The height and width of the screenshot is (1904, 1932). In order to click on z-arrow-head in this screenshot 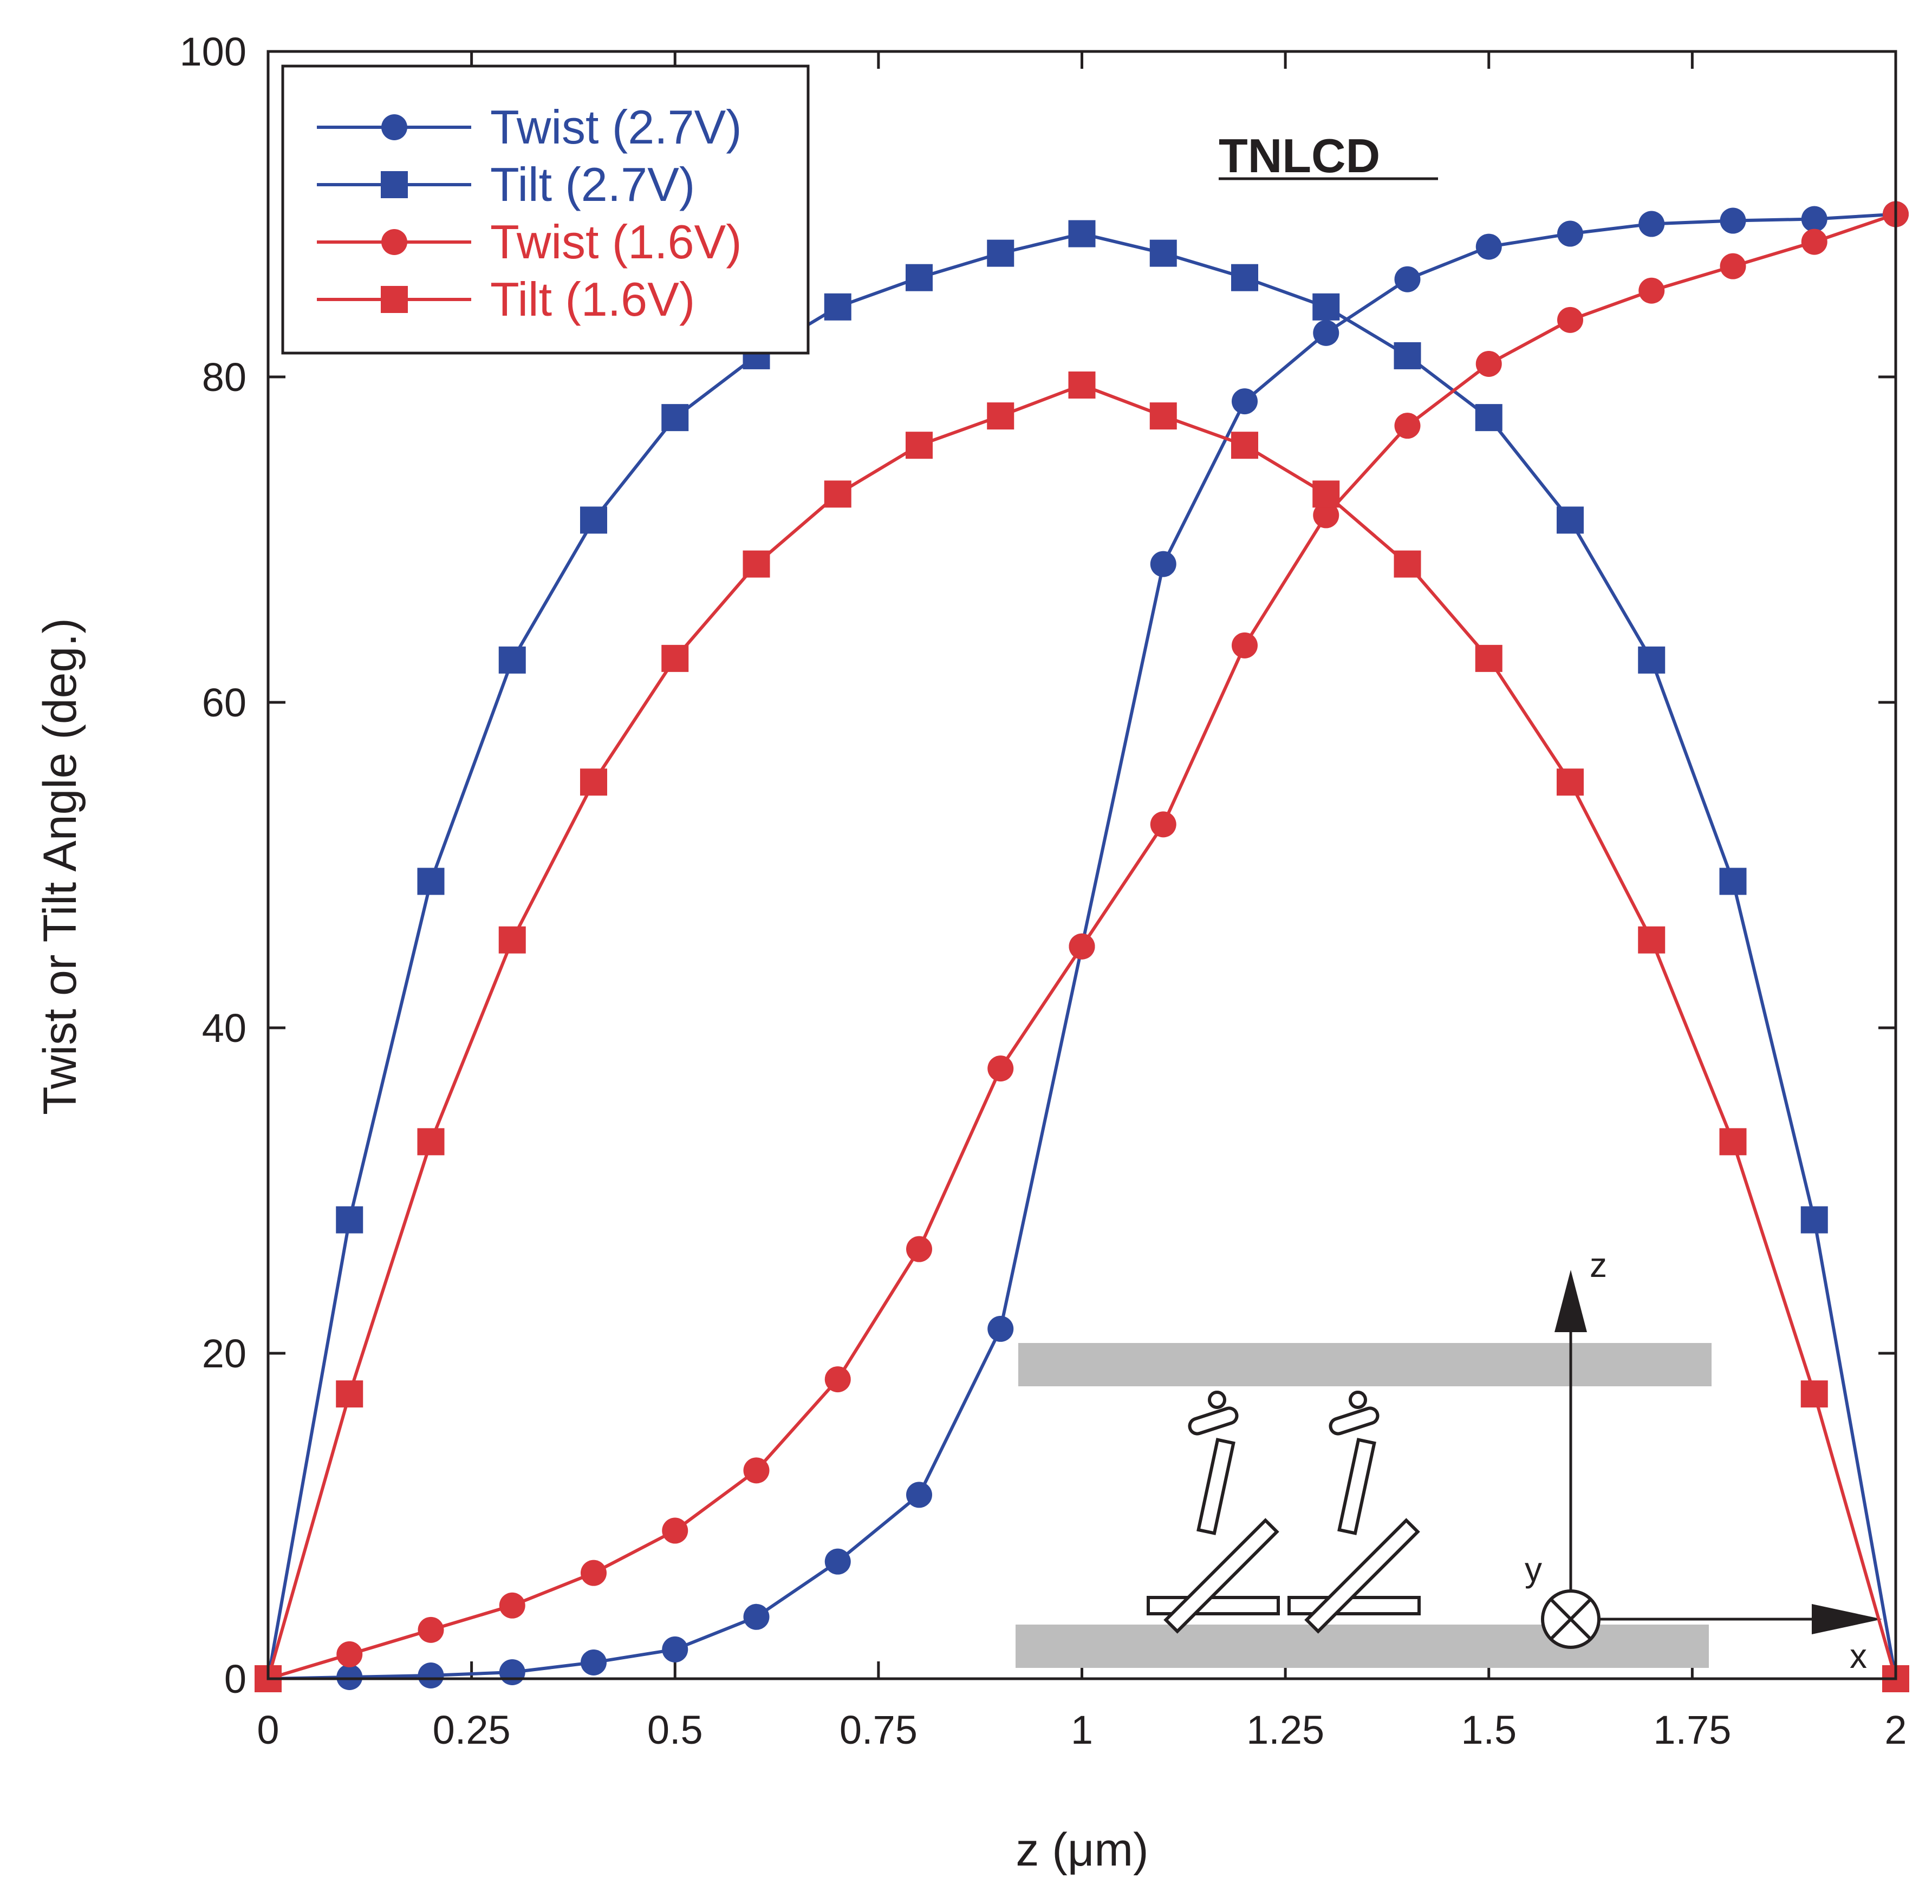, I will do `click(1570, 1301)`.